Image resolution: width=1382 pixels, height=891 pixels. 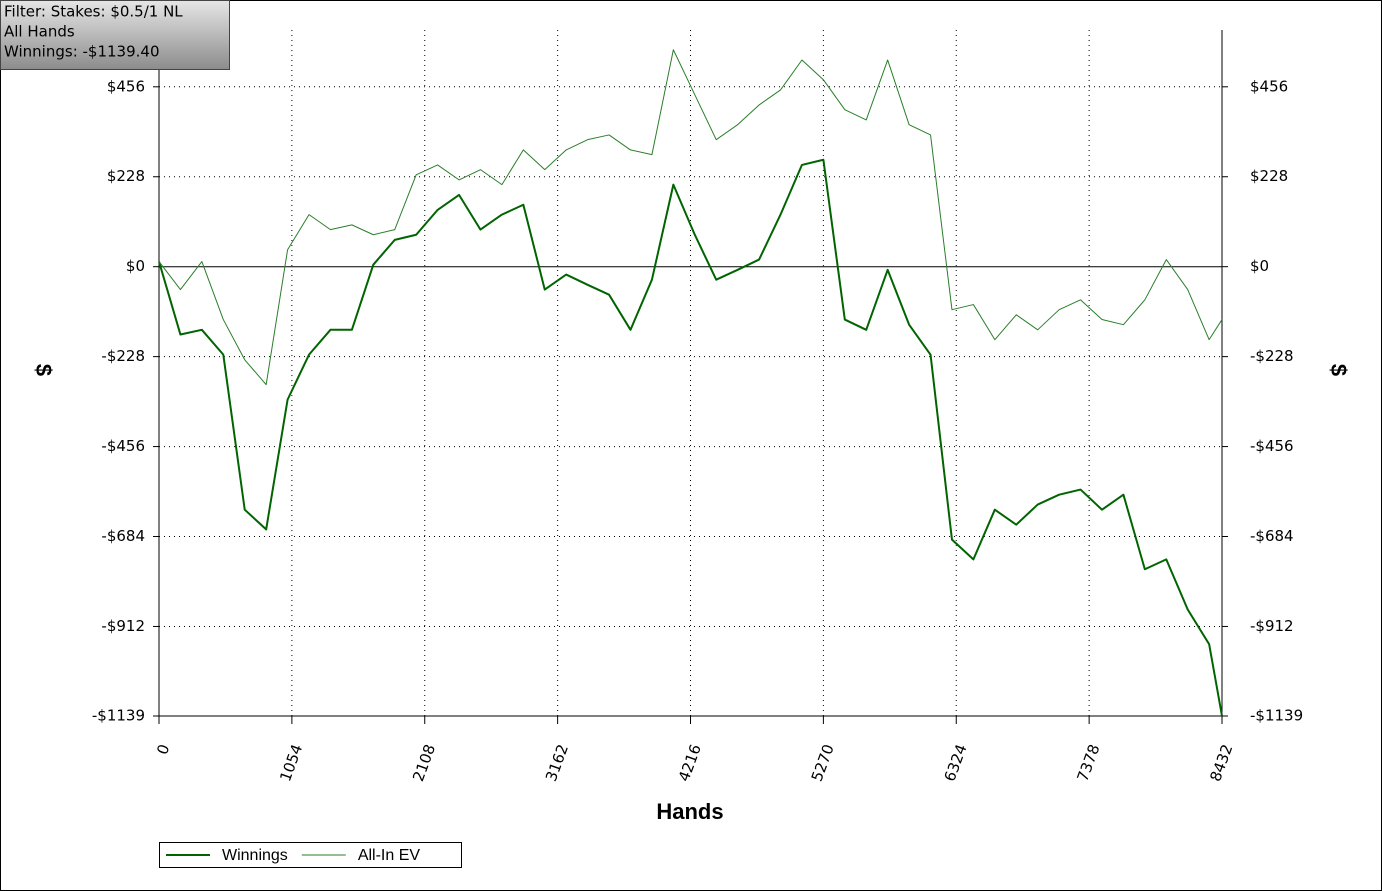 I want to click on y2-tick-label: -$684, so click(x=1272, y=536).